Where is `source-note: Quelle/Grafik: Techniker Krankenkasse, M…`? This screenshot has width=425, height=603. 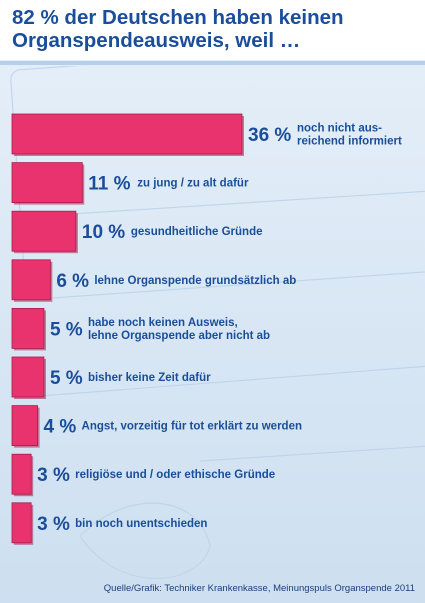 source-note: Quelle/Grafik: Techniker Krankenkasse, M… is located at coordinates (259, 588).